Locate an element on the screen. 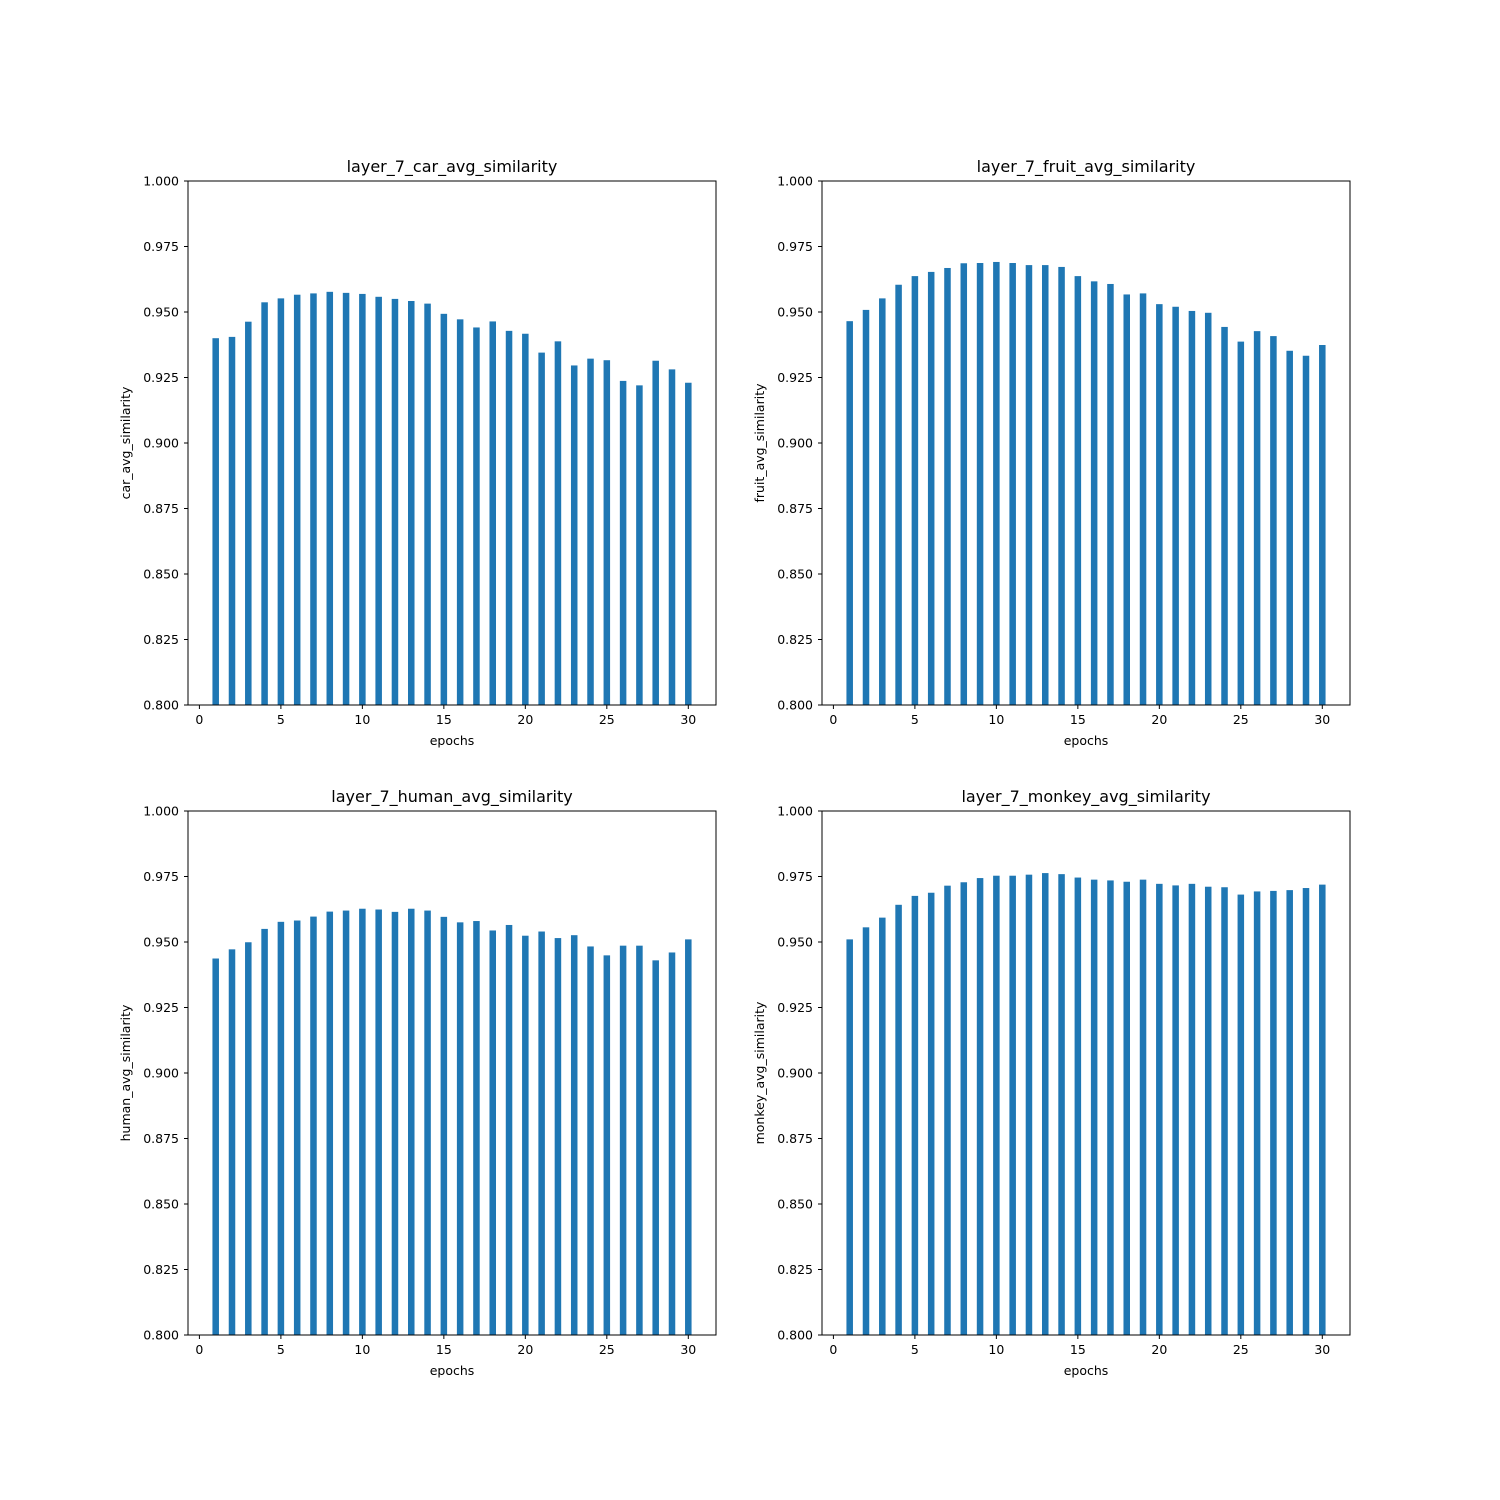 The width and height of the screenshot is (1500, 1500). y-tick-label: 1.000 is located at coordinates (795, 811).